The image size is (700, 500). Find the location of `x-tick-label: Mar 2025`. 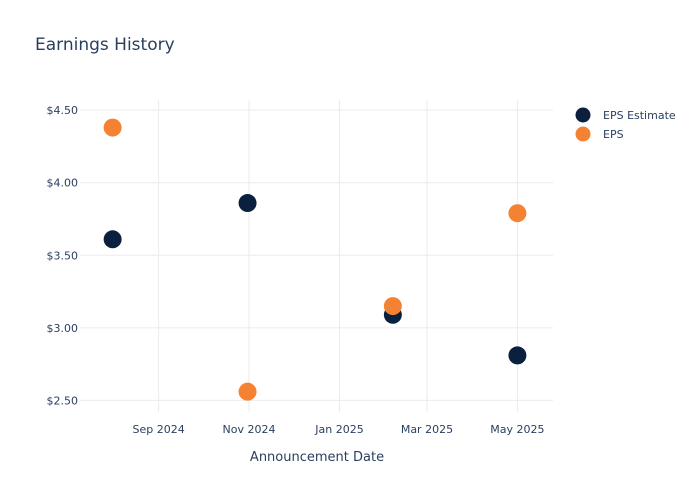

x-tick-label: Mar 2025 is located at coordinates (427, 429).